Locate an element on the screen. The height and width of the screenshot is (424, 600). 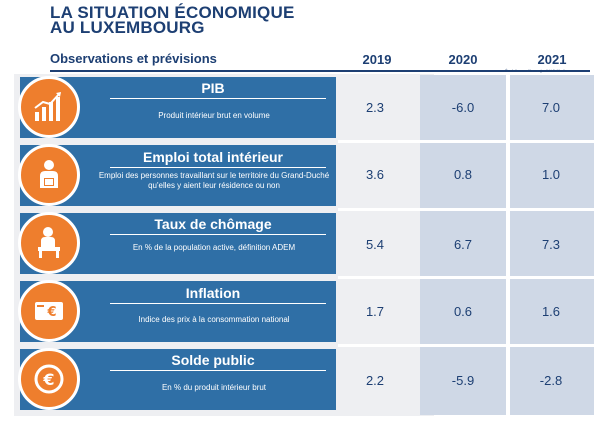
subtitle: Observations et prévisions is located at coordinates (133, 58).